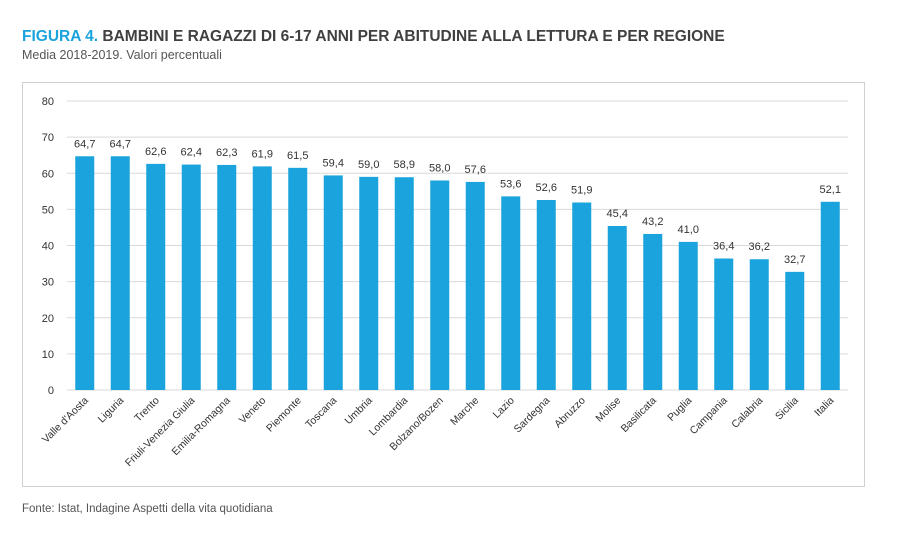 The height and width of the screenshot is (538, 901). I want to click on data-label: 62,4, so click(191, 153).